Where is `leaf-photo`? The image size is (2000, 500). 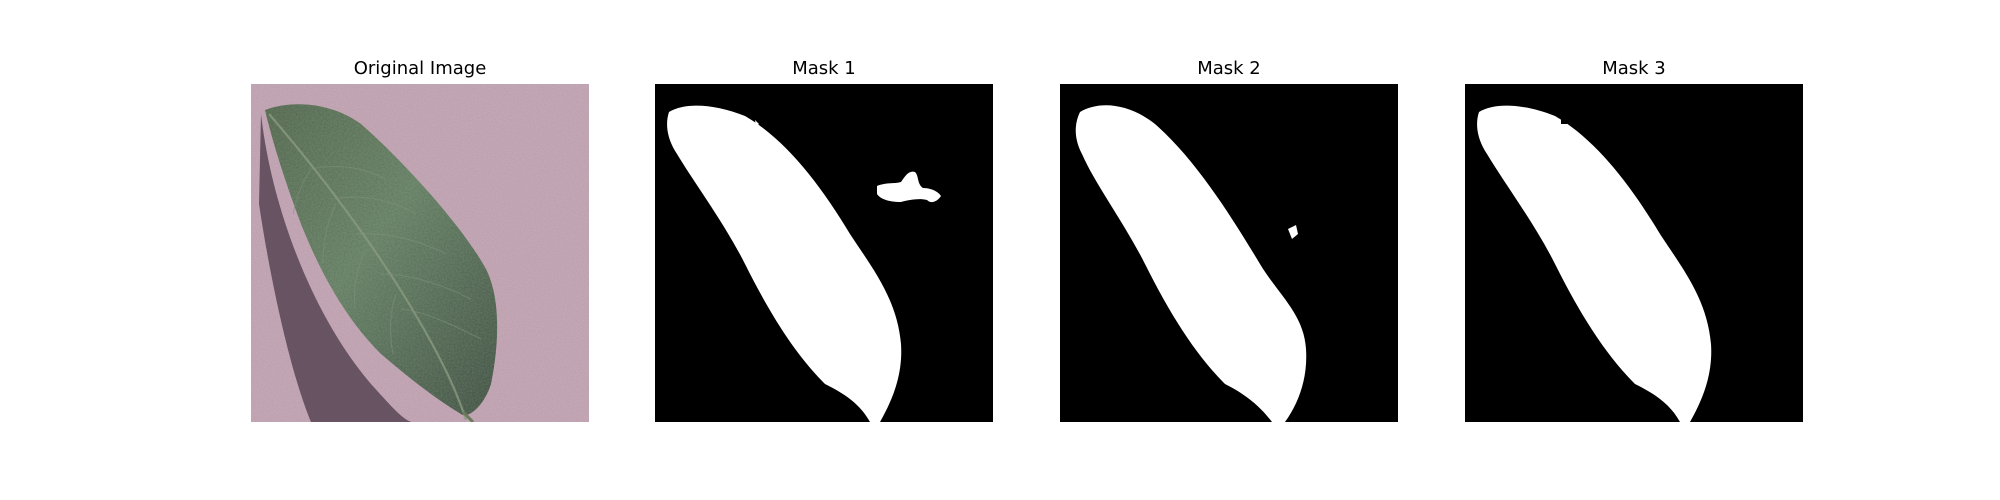 leaf-photo is located at coordinates (420, 253).